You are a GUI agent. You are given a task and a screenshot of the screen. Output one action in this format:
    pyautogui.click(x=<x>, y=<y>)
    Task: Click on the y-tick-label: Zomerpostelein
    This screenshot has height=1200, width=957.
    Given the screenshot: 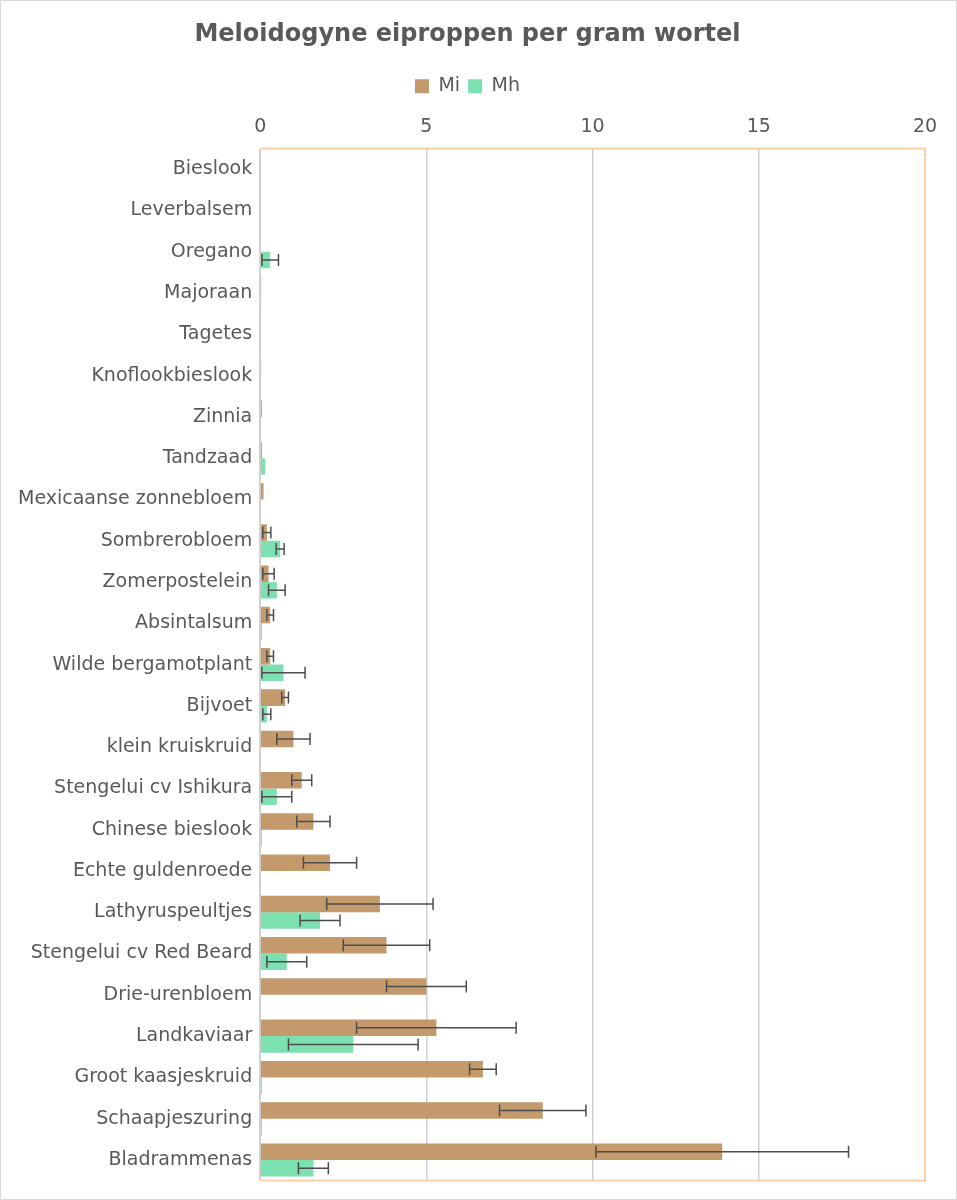 What is the action you would take?
    pyautogui.click(x=177, y=579)
    